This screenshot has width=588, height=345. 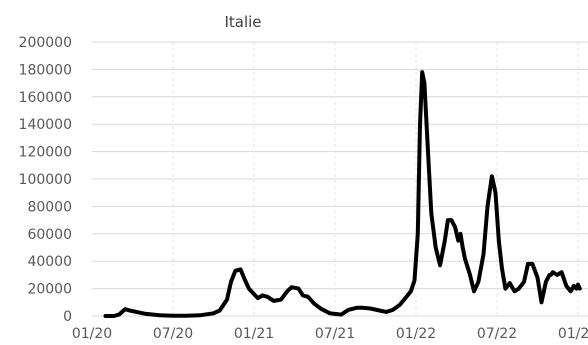 I want to click on x-tick-label: 07/22, so click(x=497, y=334).